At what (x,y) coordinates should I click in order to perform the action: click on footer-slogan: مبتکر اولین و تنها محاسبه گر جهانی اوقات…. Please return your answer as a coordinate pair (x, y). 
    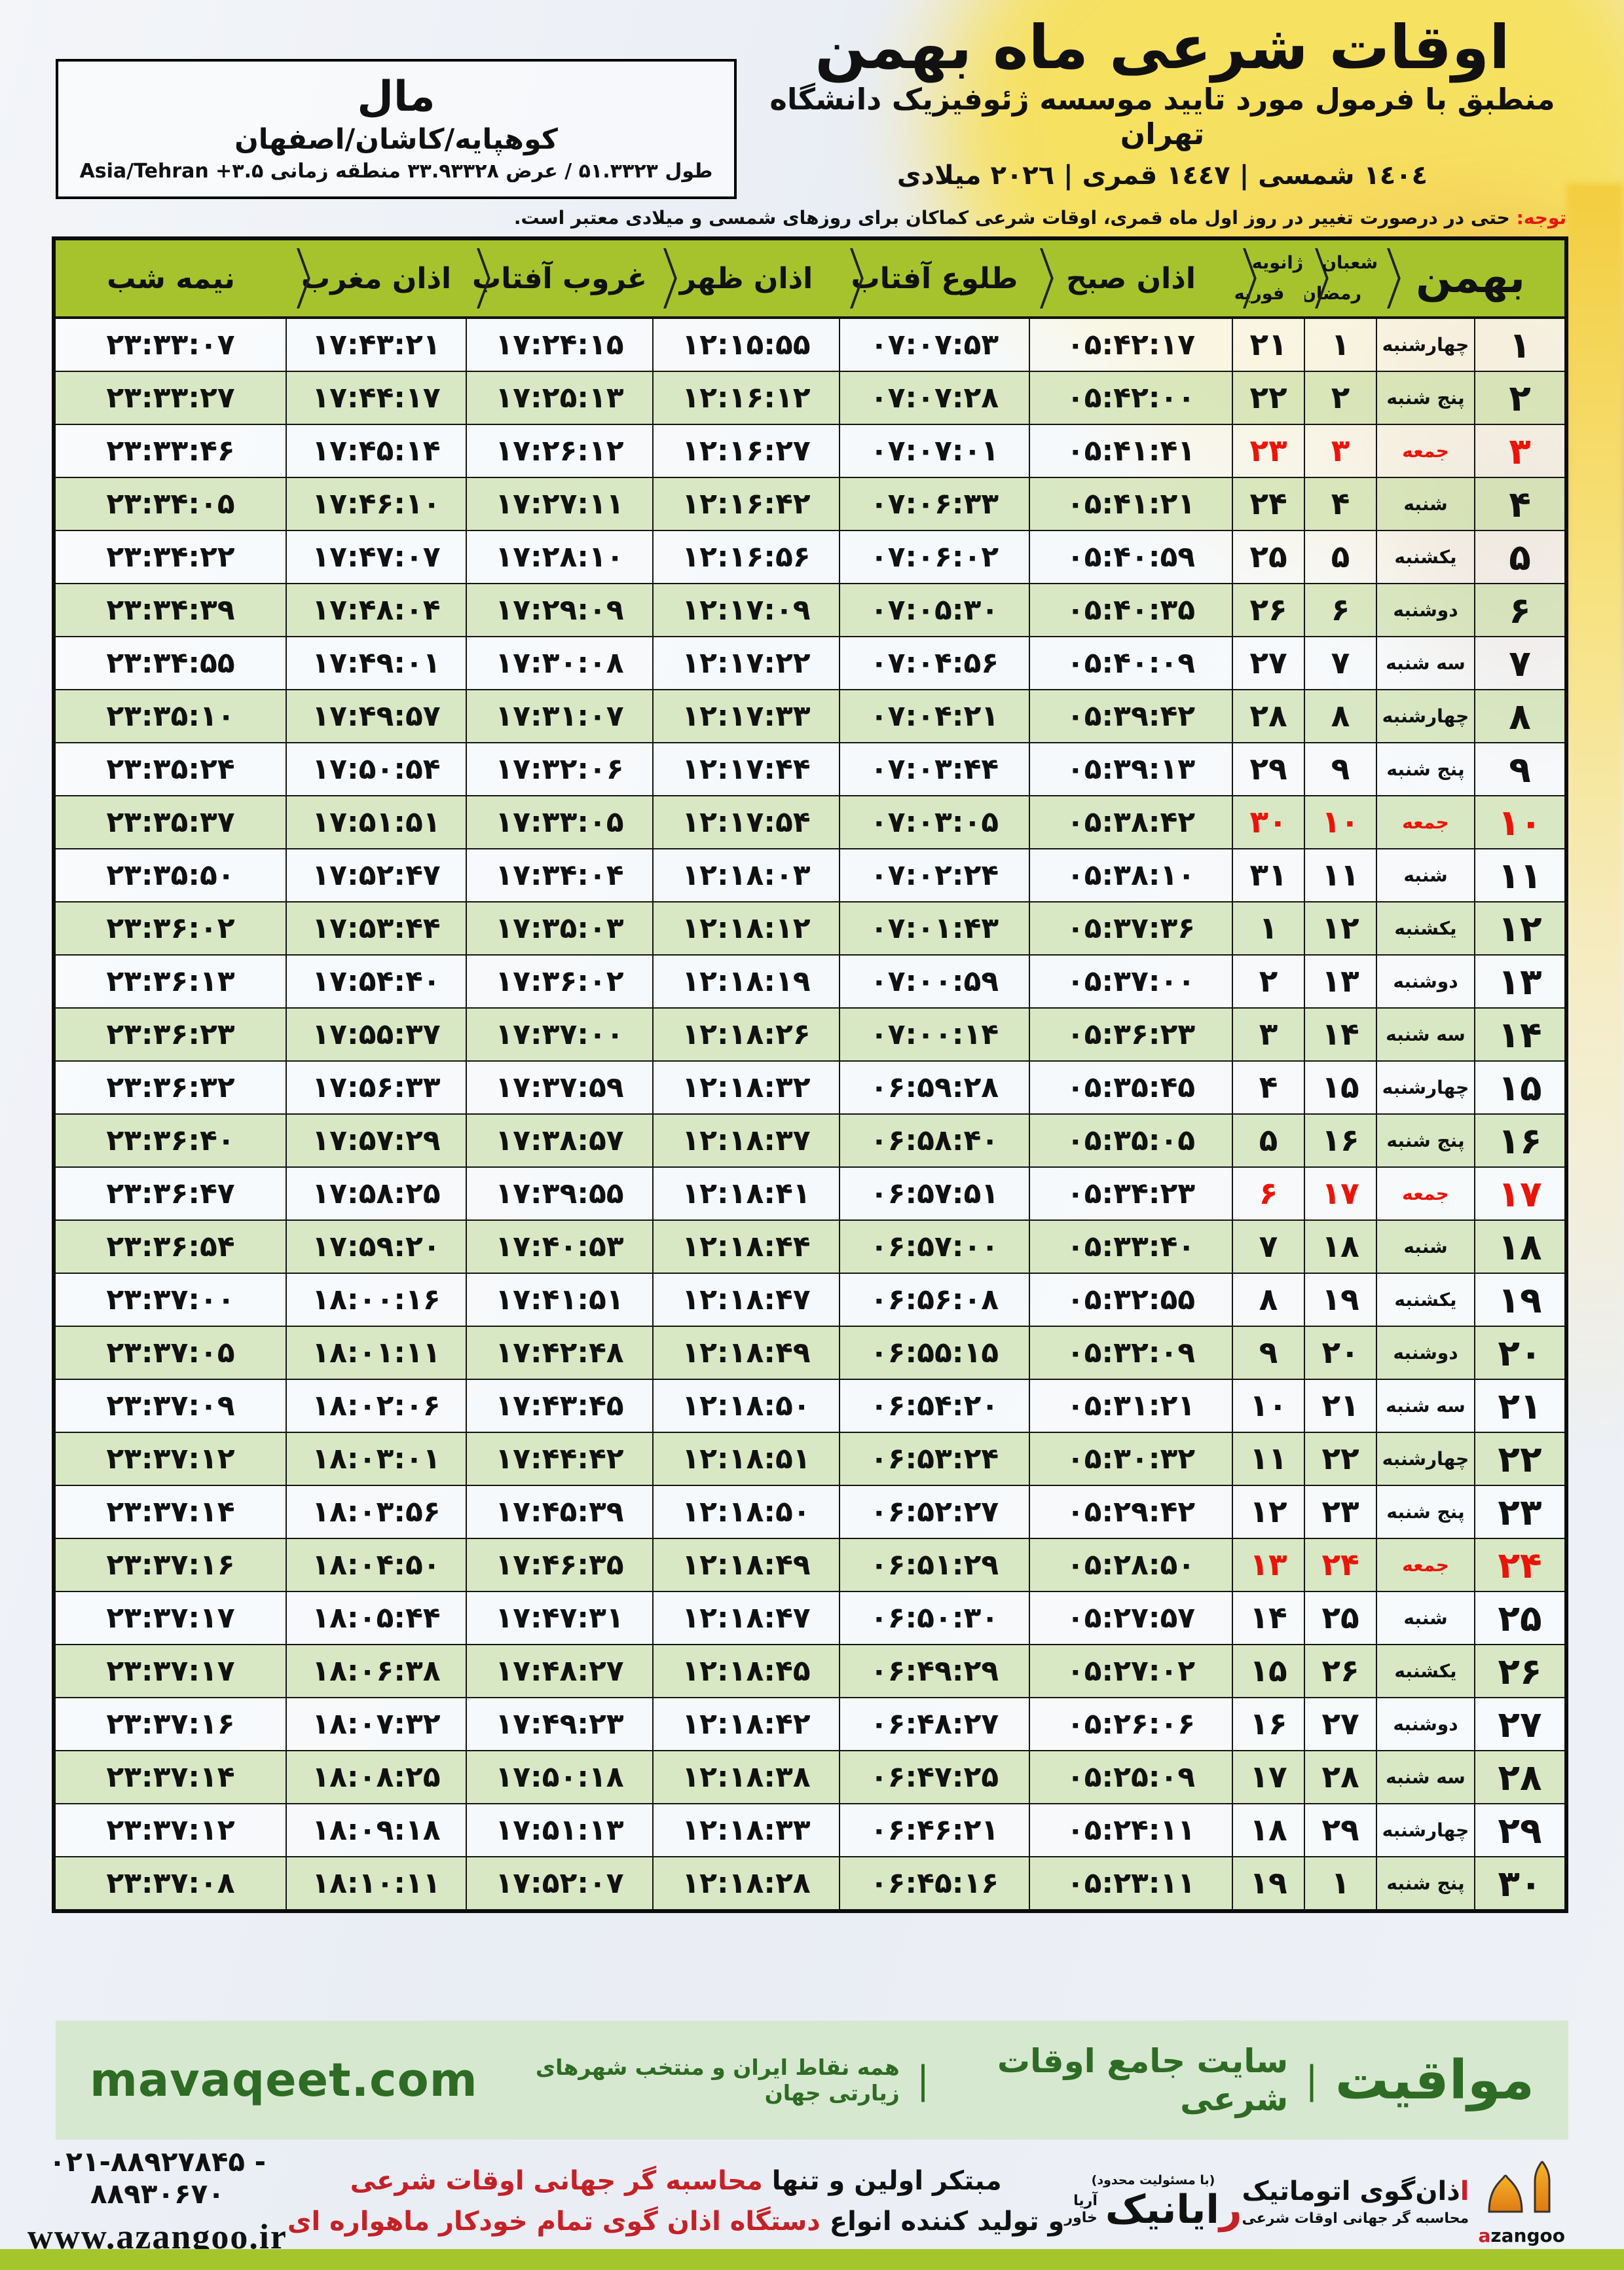
    Looking at the image, I should click on (676, 2201).